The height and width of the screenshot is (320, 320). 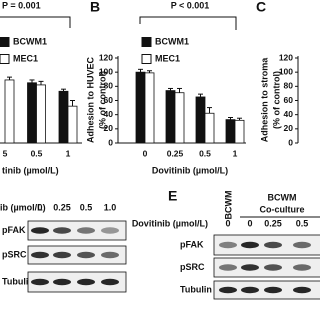 What do you see at coordinates (175, 153) in the screenshot?
I see `x-tick-label: 0.25` at bounding box center [175, 153].